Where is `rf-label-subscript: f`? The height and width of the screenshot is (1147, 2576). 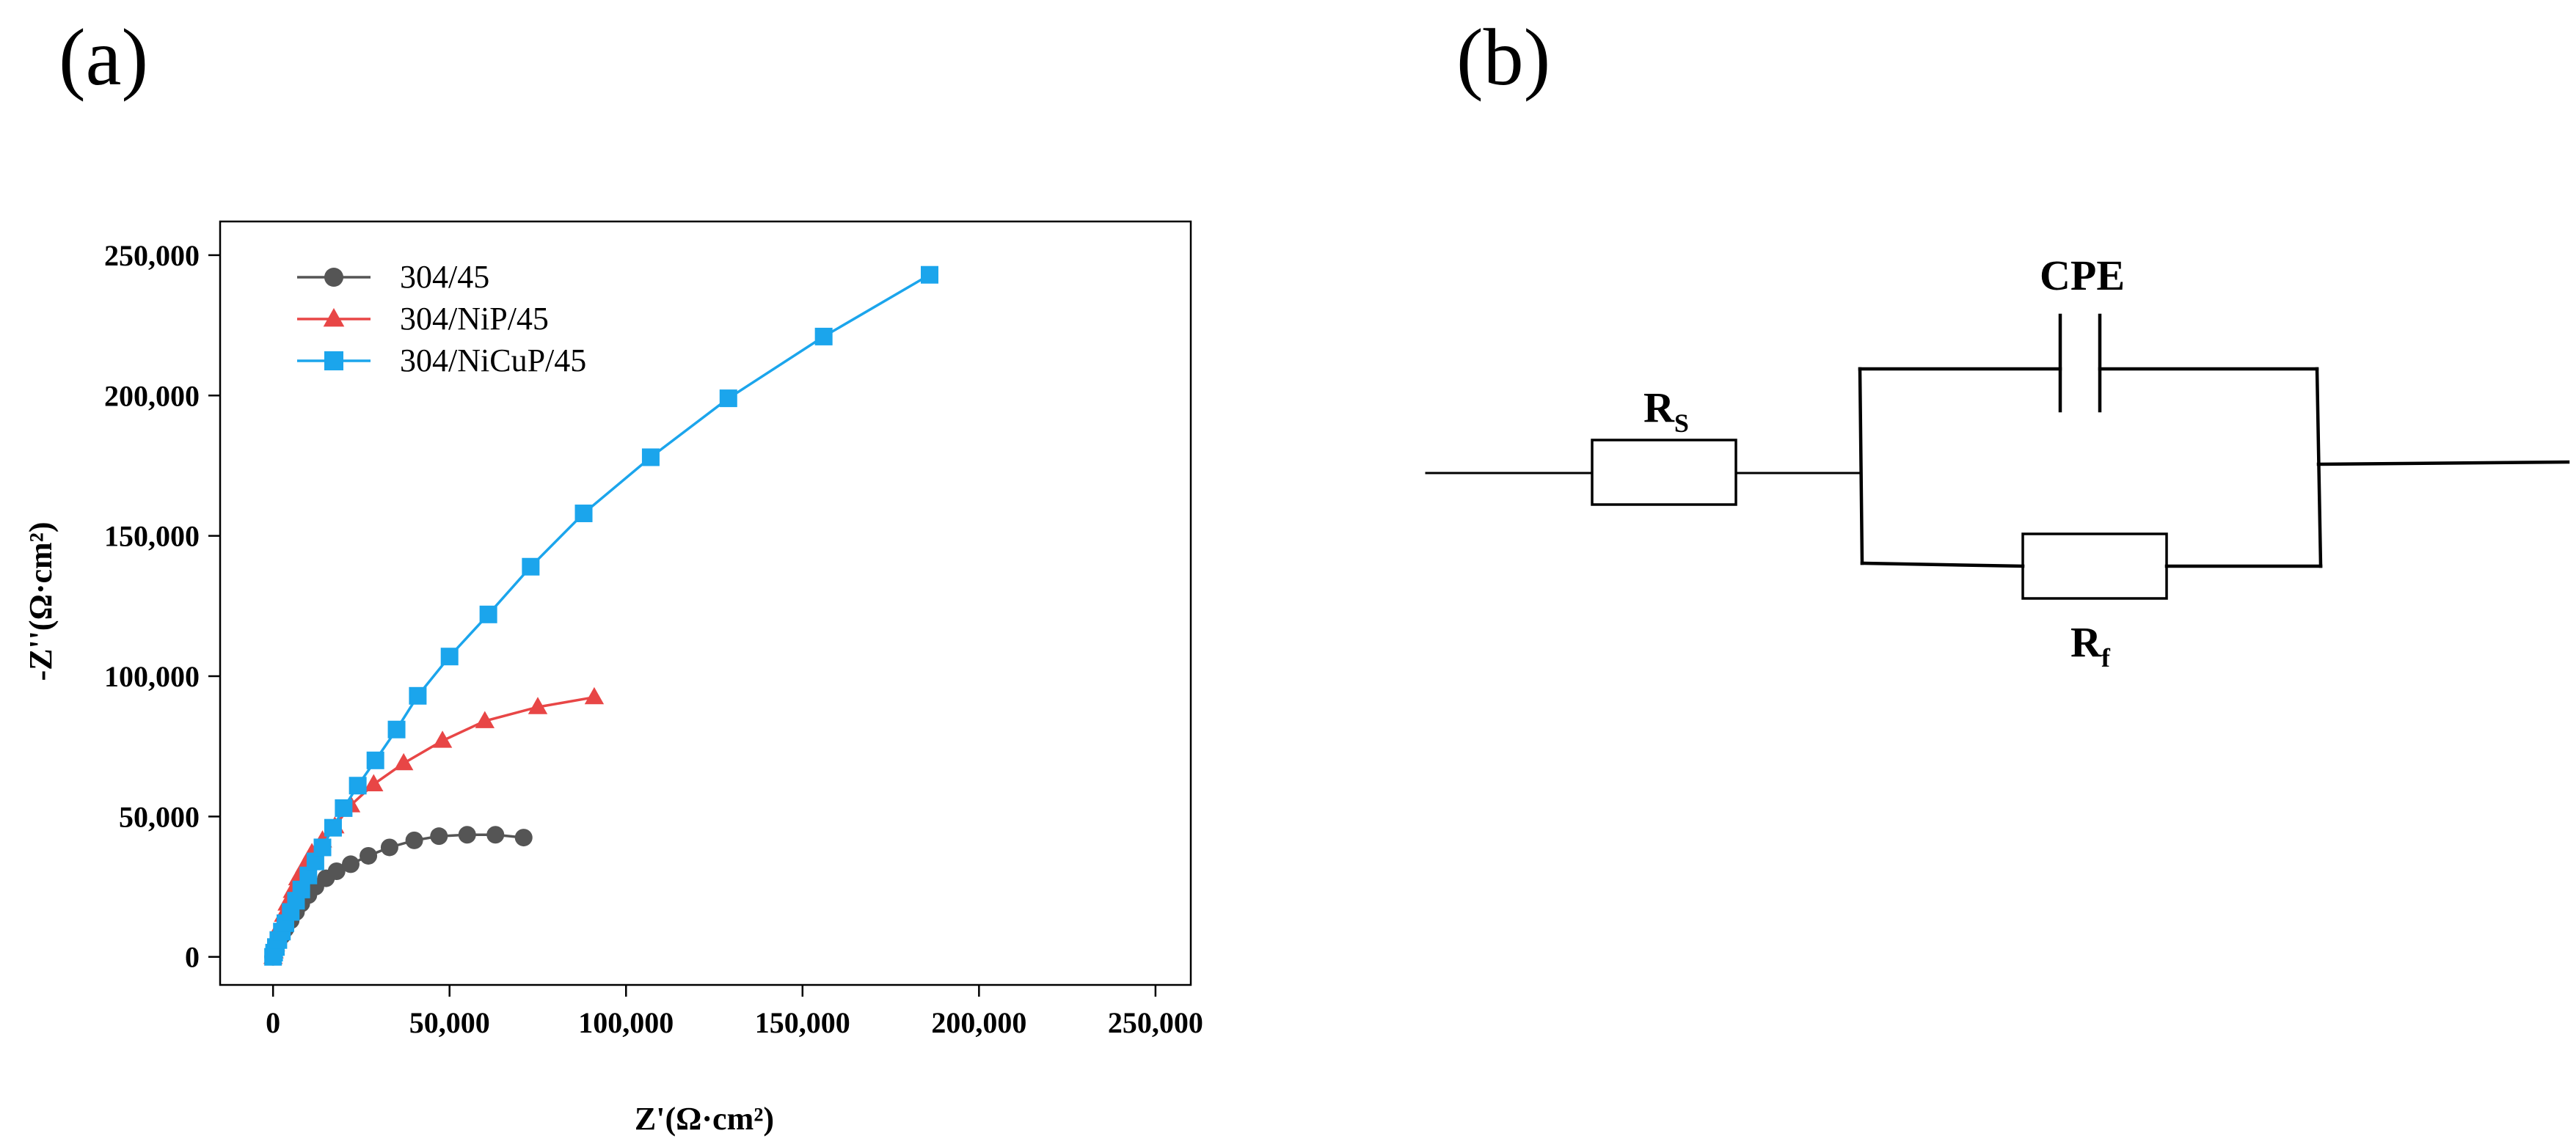 rf-label-subscript: f is located at coordinates (2106, 658).